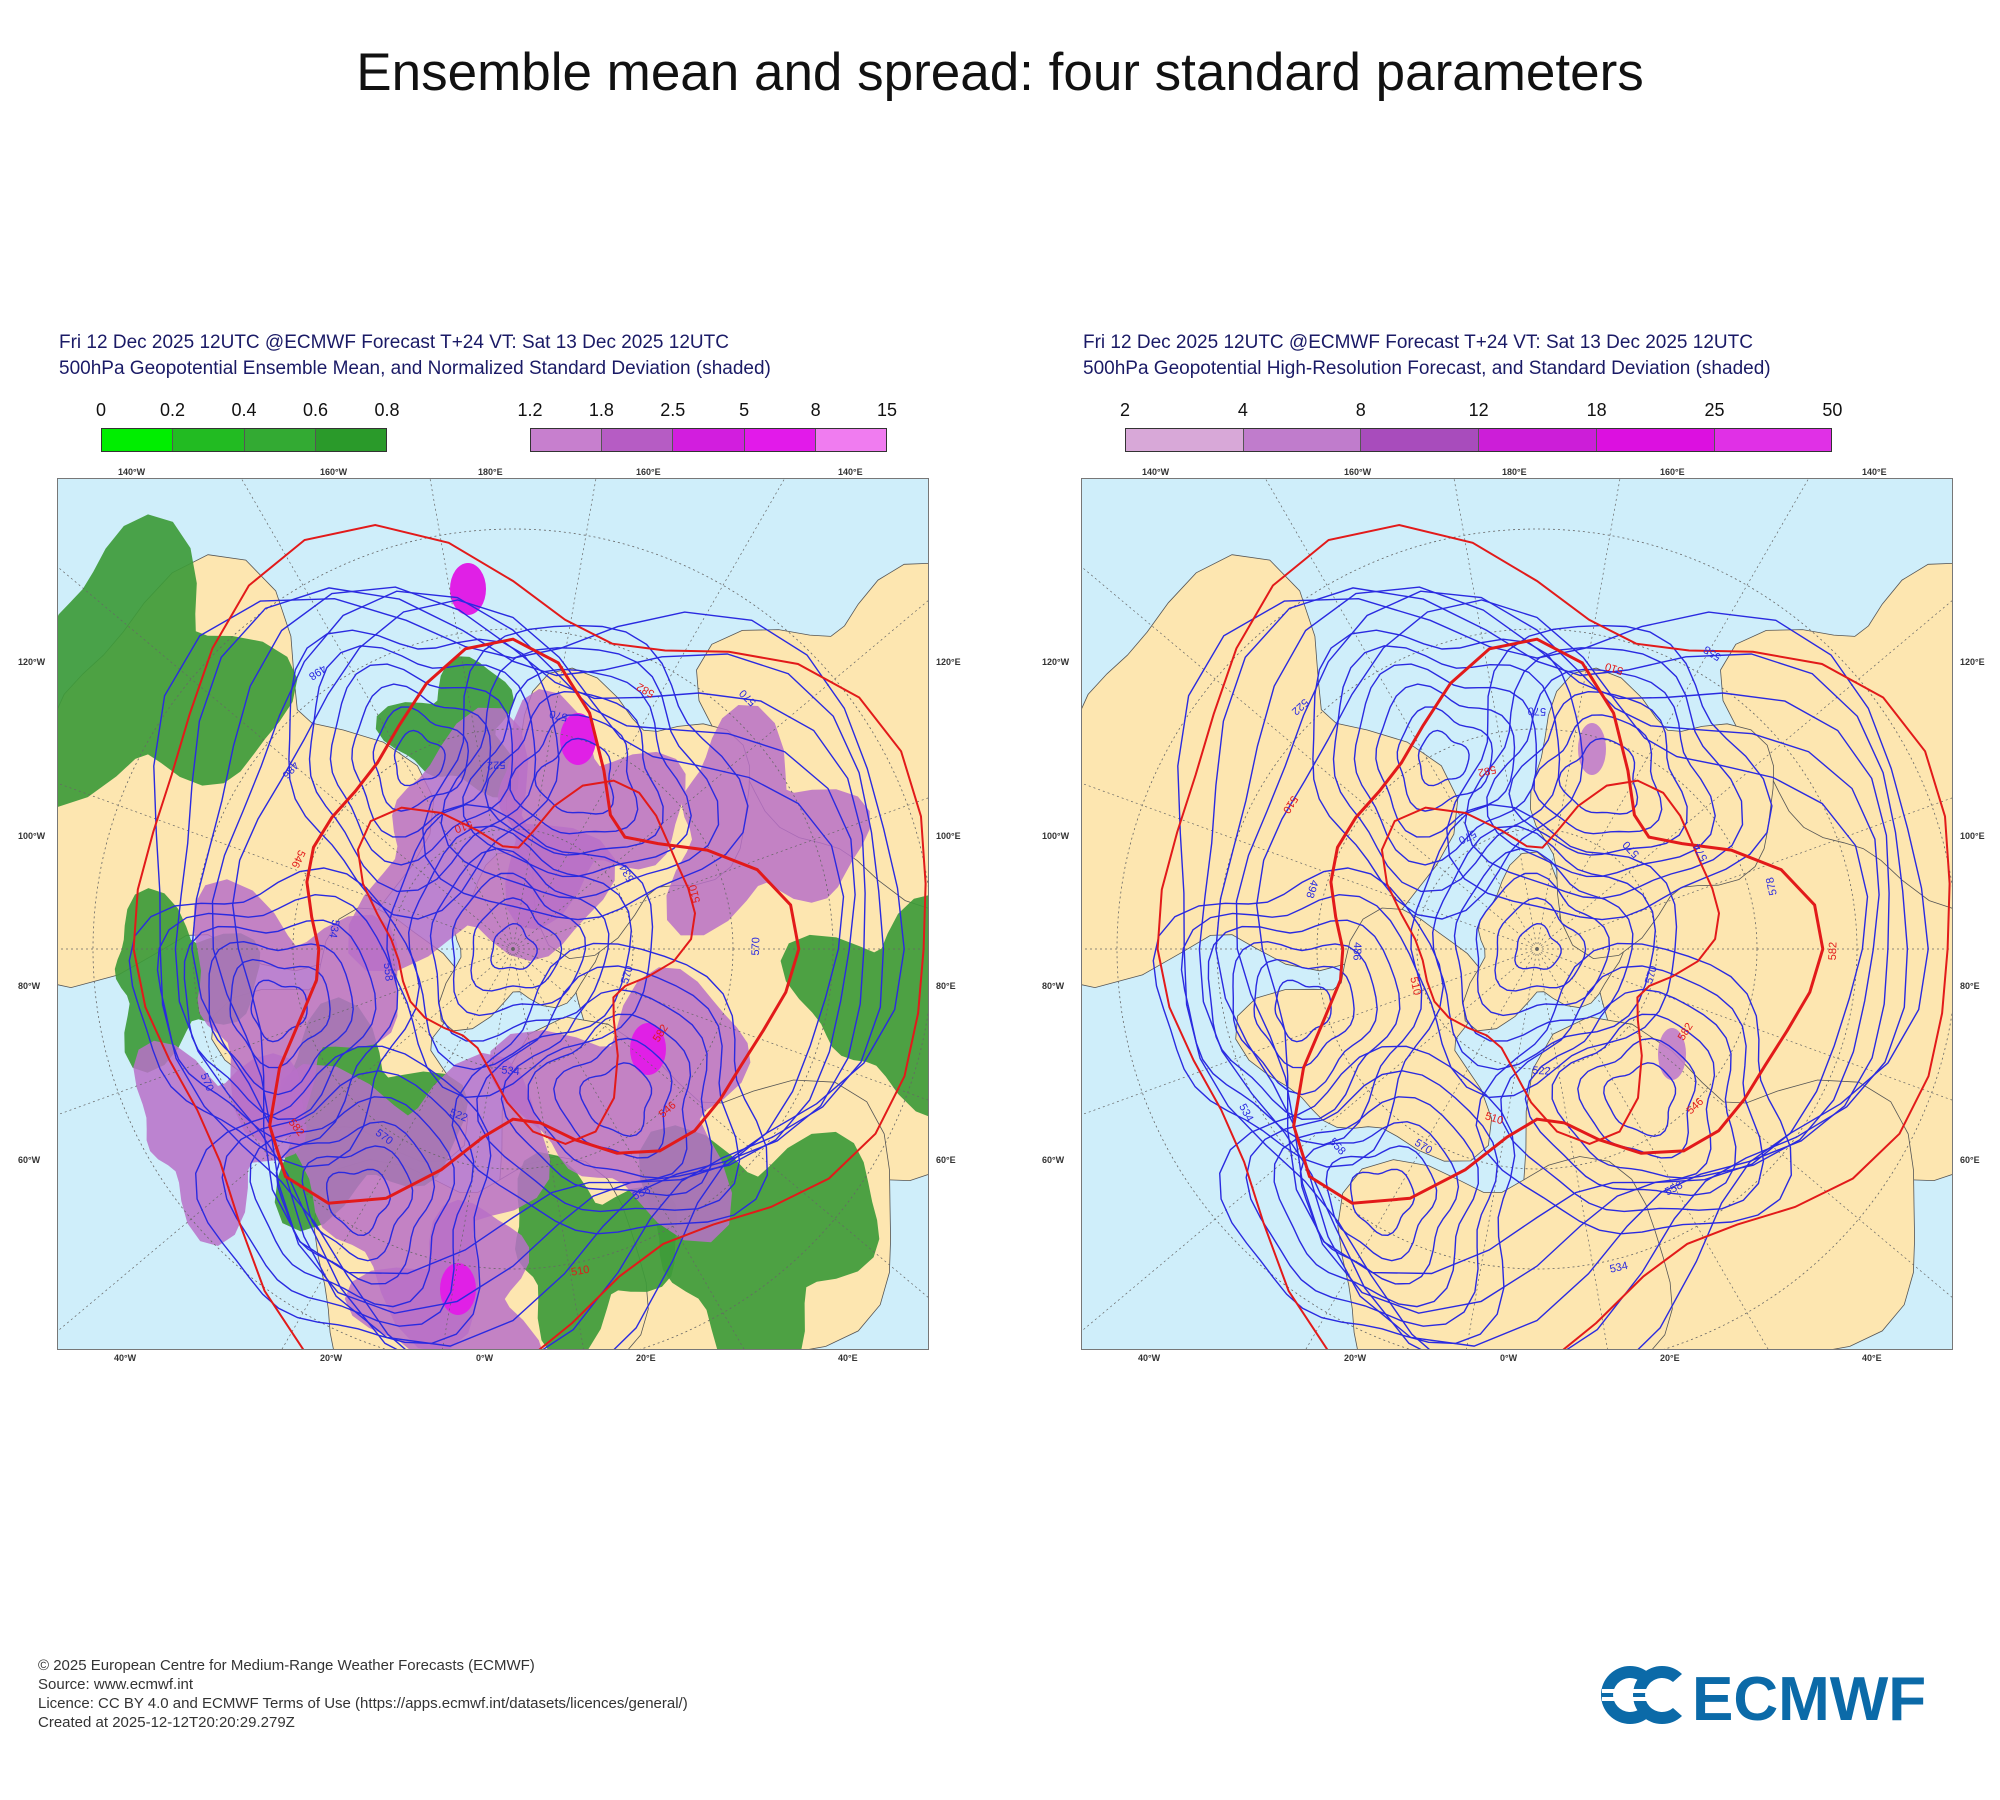 This screenshot has width=2000, height=1800. Describe the element at coordinates (1487, 771) in the screenshot. I see `contour-label: 582` at that location.